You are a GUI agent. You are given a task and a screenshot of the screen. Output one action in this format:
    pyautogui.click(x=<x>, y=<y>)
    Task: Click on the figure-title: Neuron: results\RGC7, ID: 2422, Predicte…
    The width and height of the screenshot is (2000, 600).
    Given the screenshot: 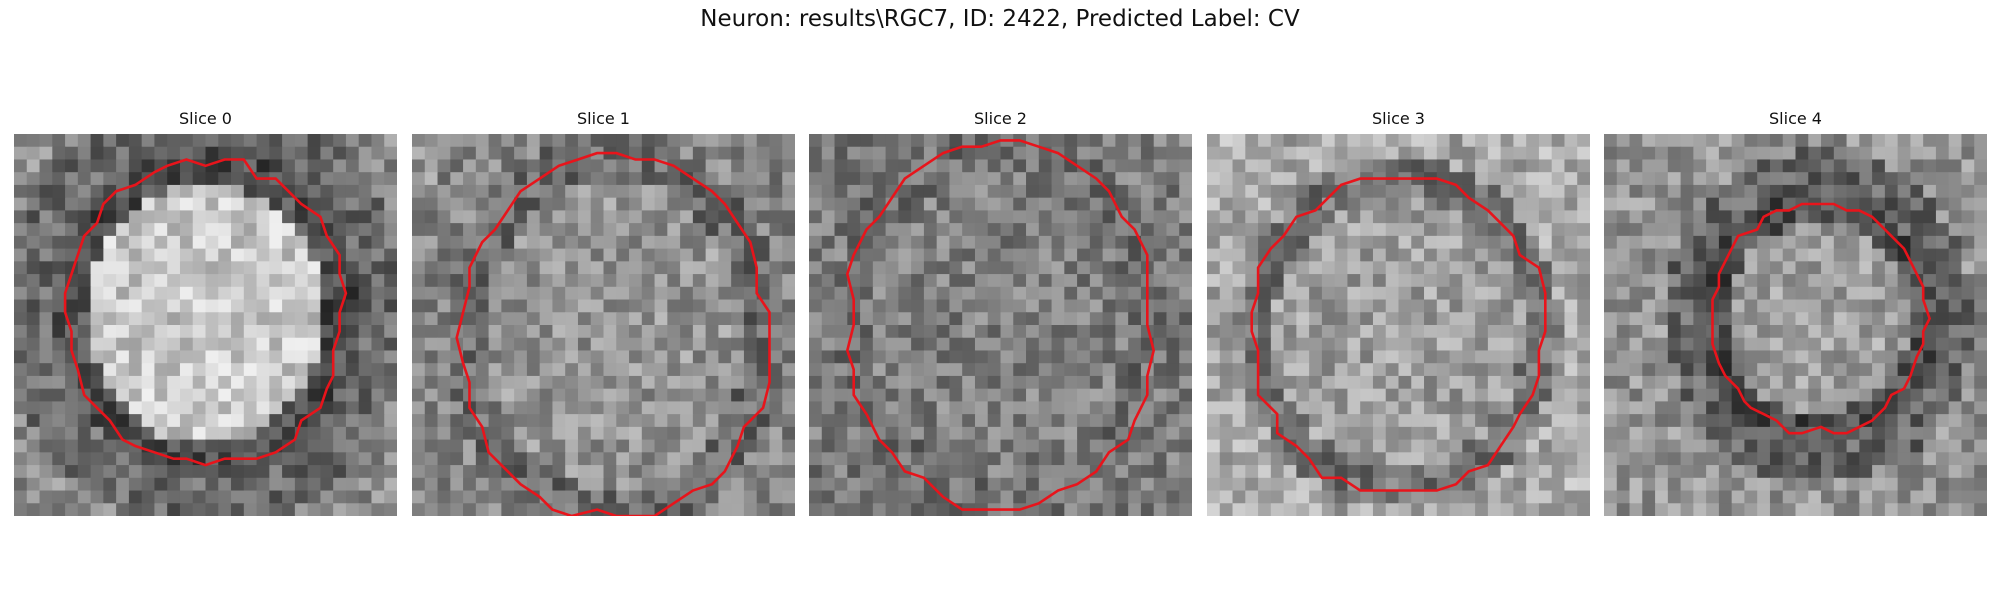 What is the action you would take?
    pyautogui.click(x=1000, y=19)
    